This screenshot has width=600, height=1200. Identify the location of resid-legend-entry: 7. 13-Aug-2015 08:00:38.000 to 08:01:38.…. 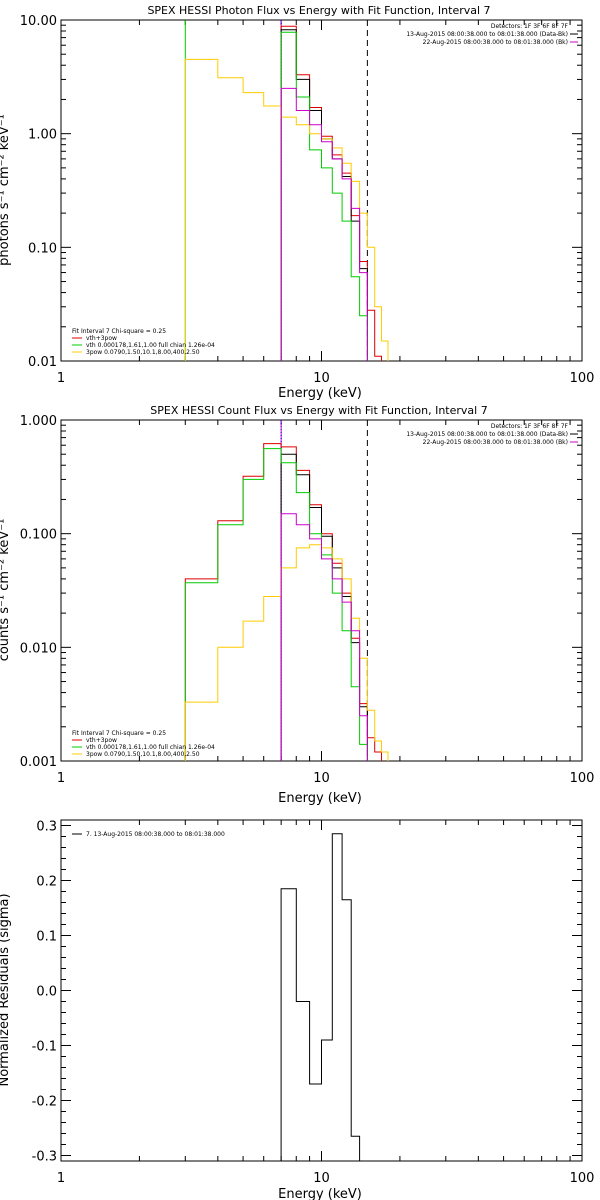
(155, 834).